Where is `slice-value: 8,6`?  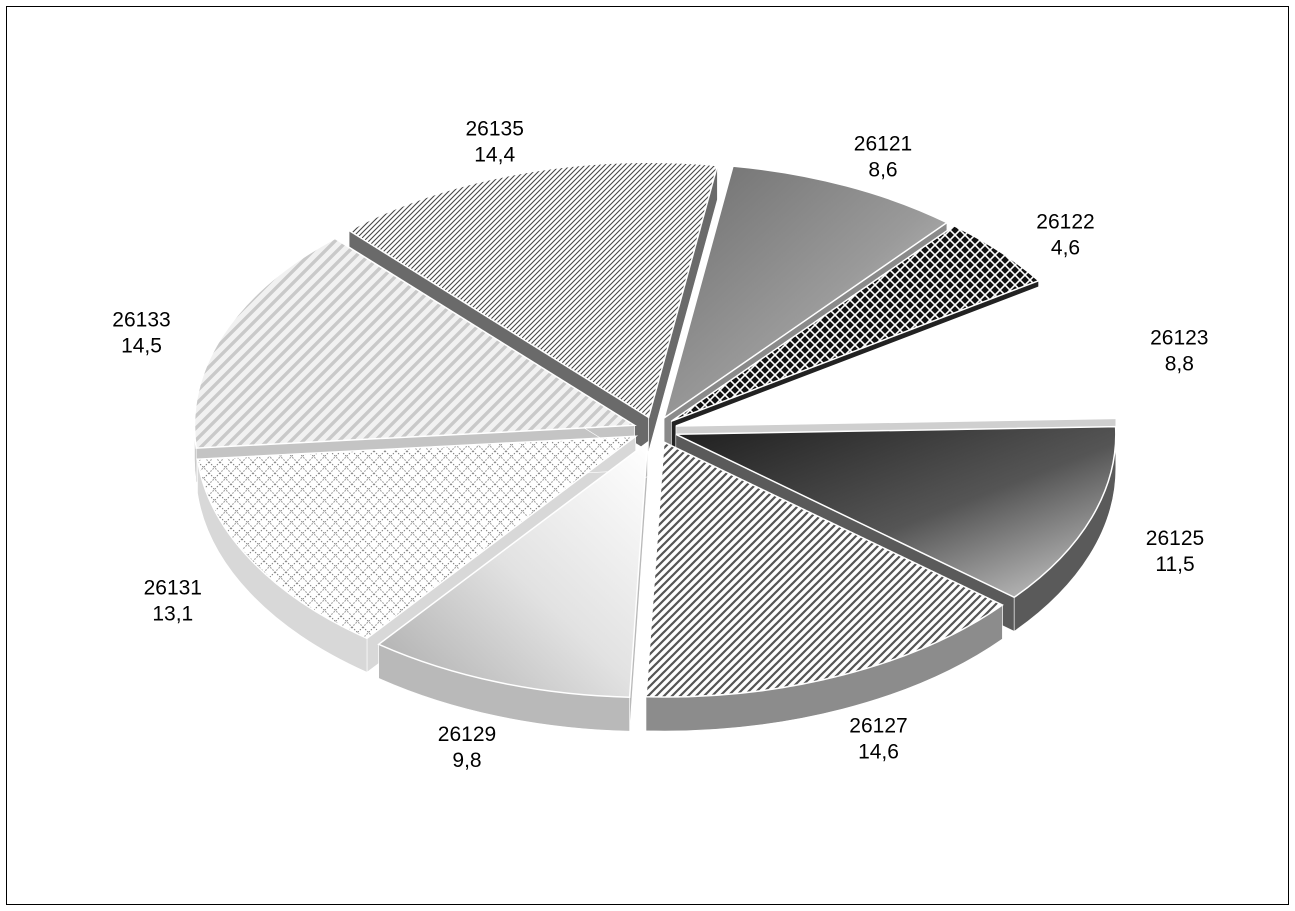
slice-value: 8,6 is located at coordinates (882, 170).